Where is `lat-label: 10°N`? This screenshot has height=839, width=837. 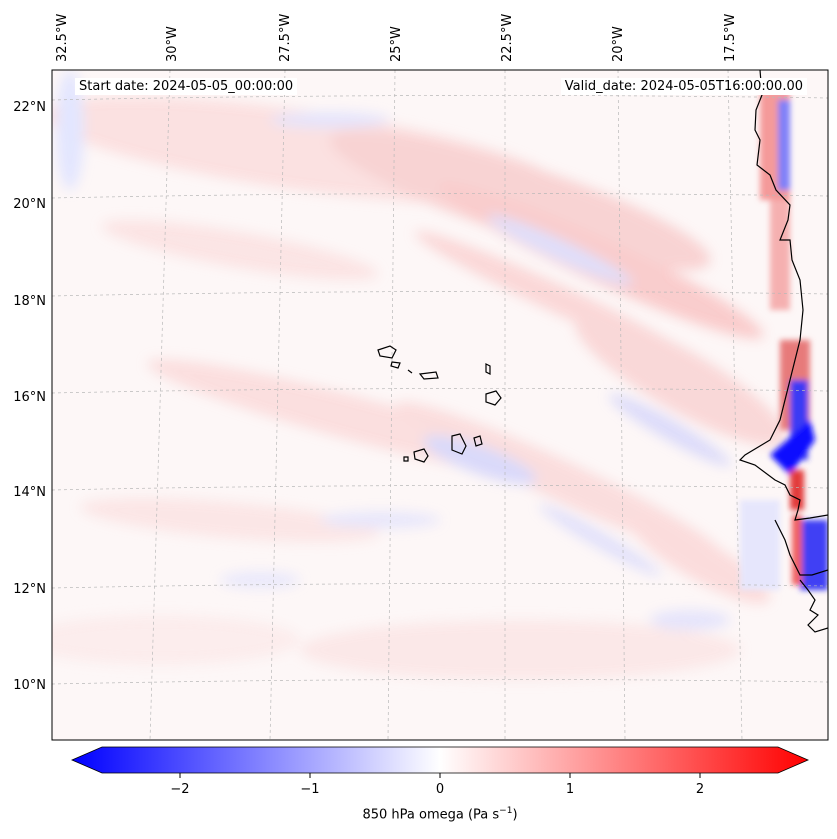
lat-label: 10°N is located at coordinates (29, 685).